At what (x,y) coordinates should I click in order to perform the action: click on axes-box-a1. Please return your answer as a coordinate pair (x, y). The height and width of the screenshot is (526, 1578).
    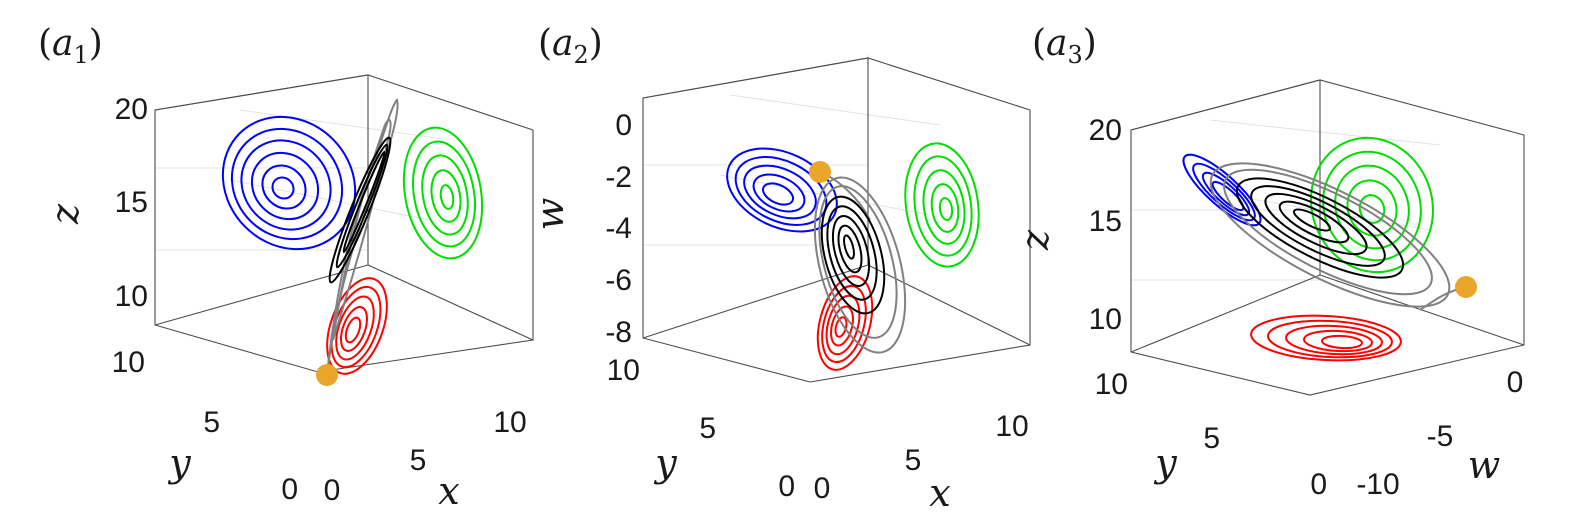
    Looking at the image, I should click on (344, 223).